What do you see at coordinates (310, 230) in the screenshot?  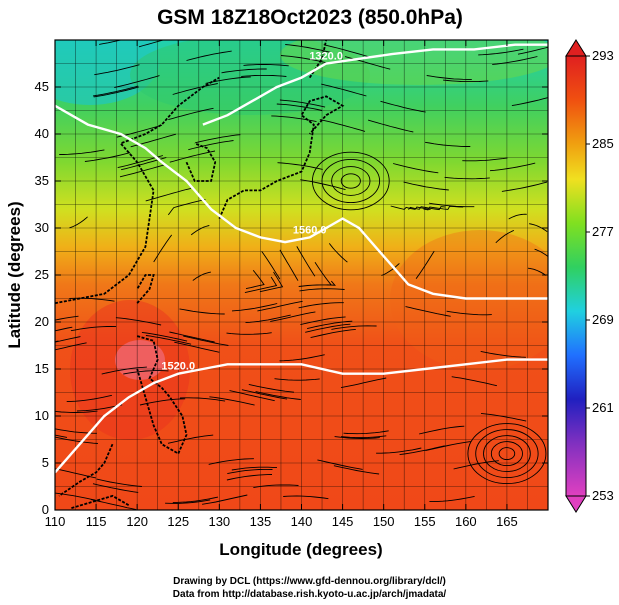 I see `contour-label: 1560.0` at bounding box center [310, 230].